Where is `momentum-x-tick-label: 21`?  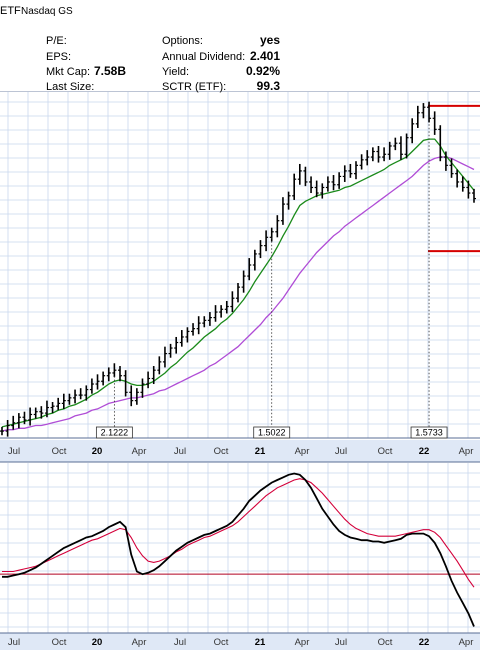 momentum-x-tick-label: 21 is located at coordinates (260, 642).